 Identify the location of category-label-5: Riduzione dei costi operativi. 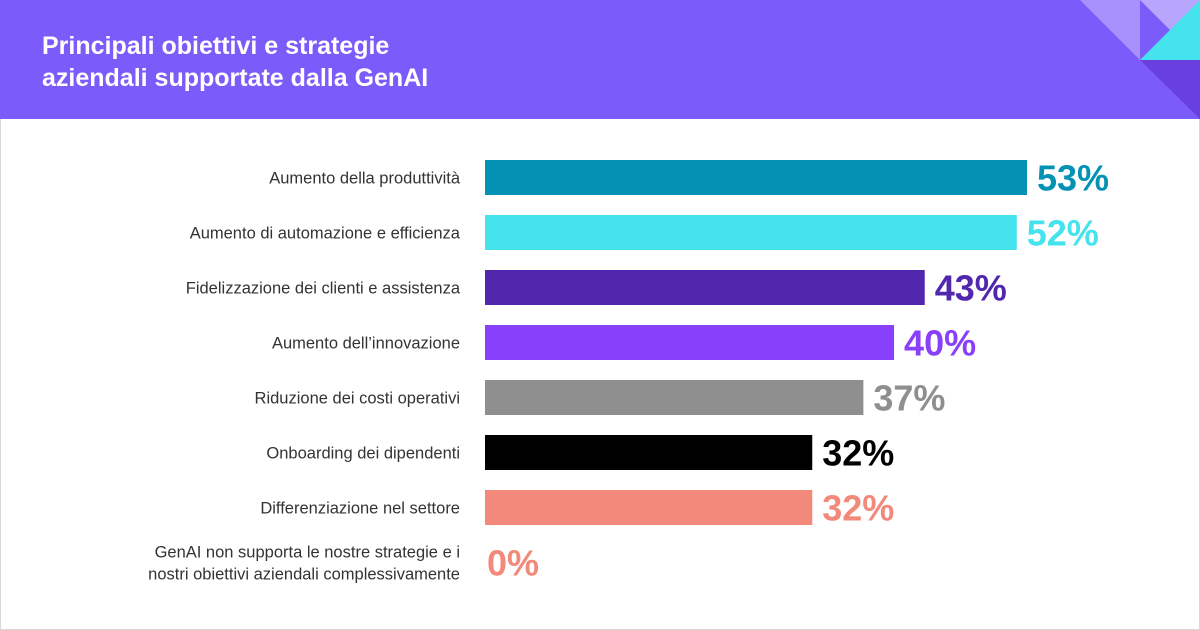
(357, 399).